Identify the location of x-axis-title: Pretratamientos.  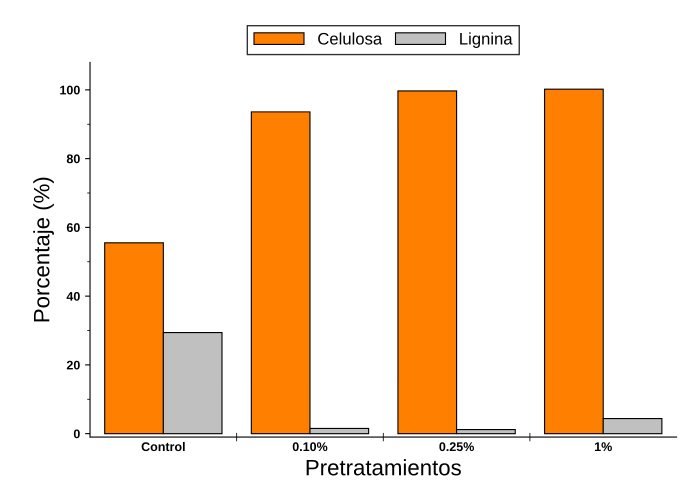
(383, 467).